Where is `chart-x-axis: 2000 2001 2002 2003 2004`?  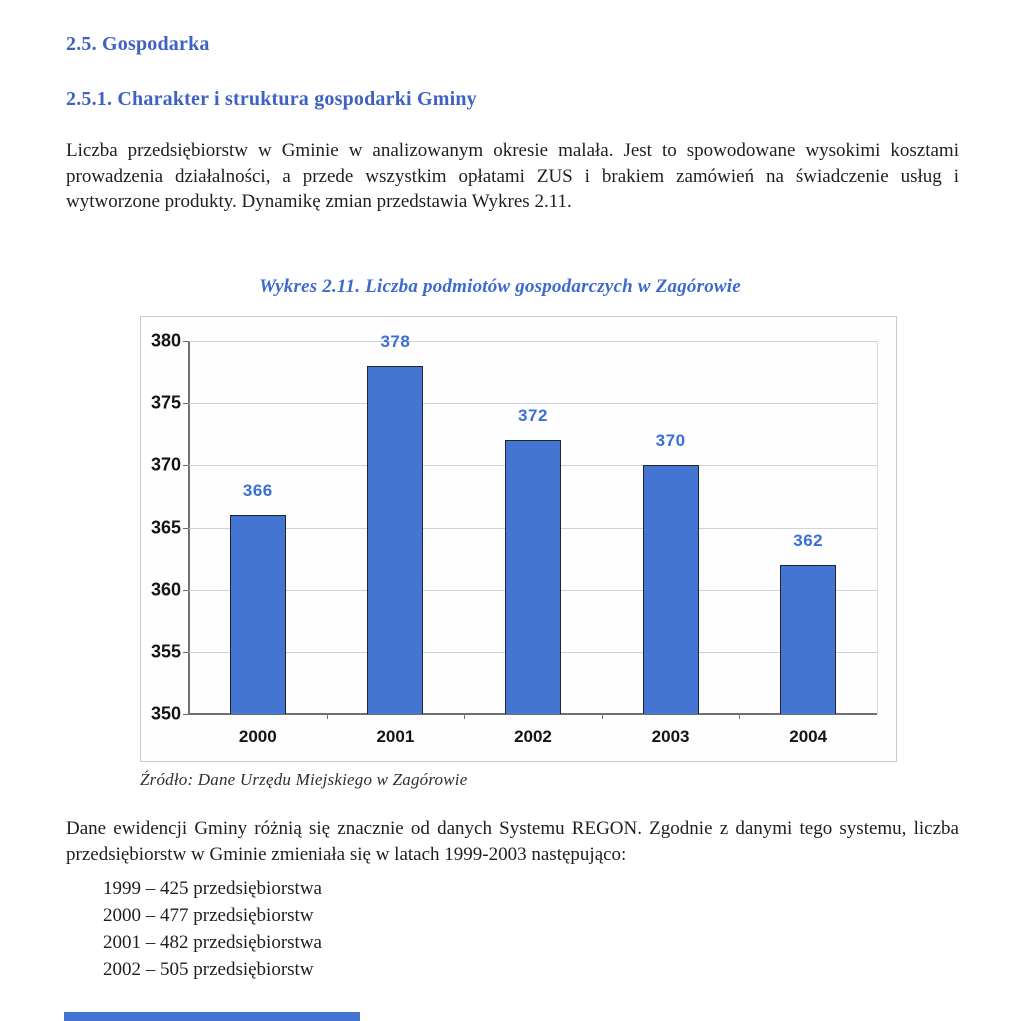 chart-x-axis: 2000 2001 2002 2003 2004 is located at coordinates (533, 738).